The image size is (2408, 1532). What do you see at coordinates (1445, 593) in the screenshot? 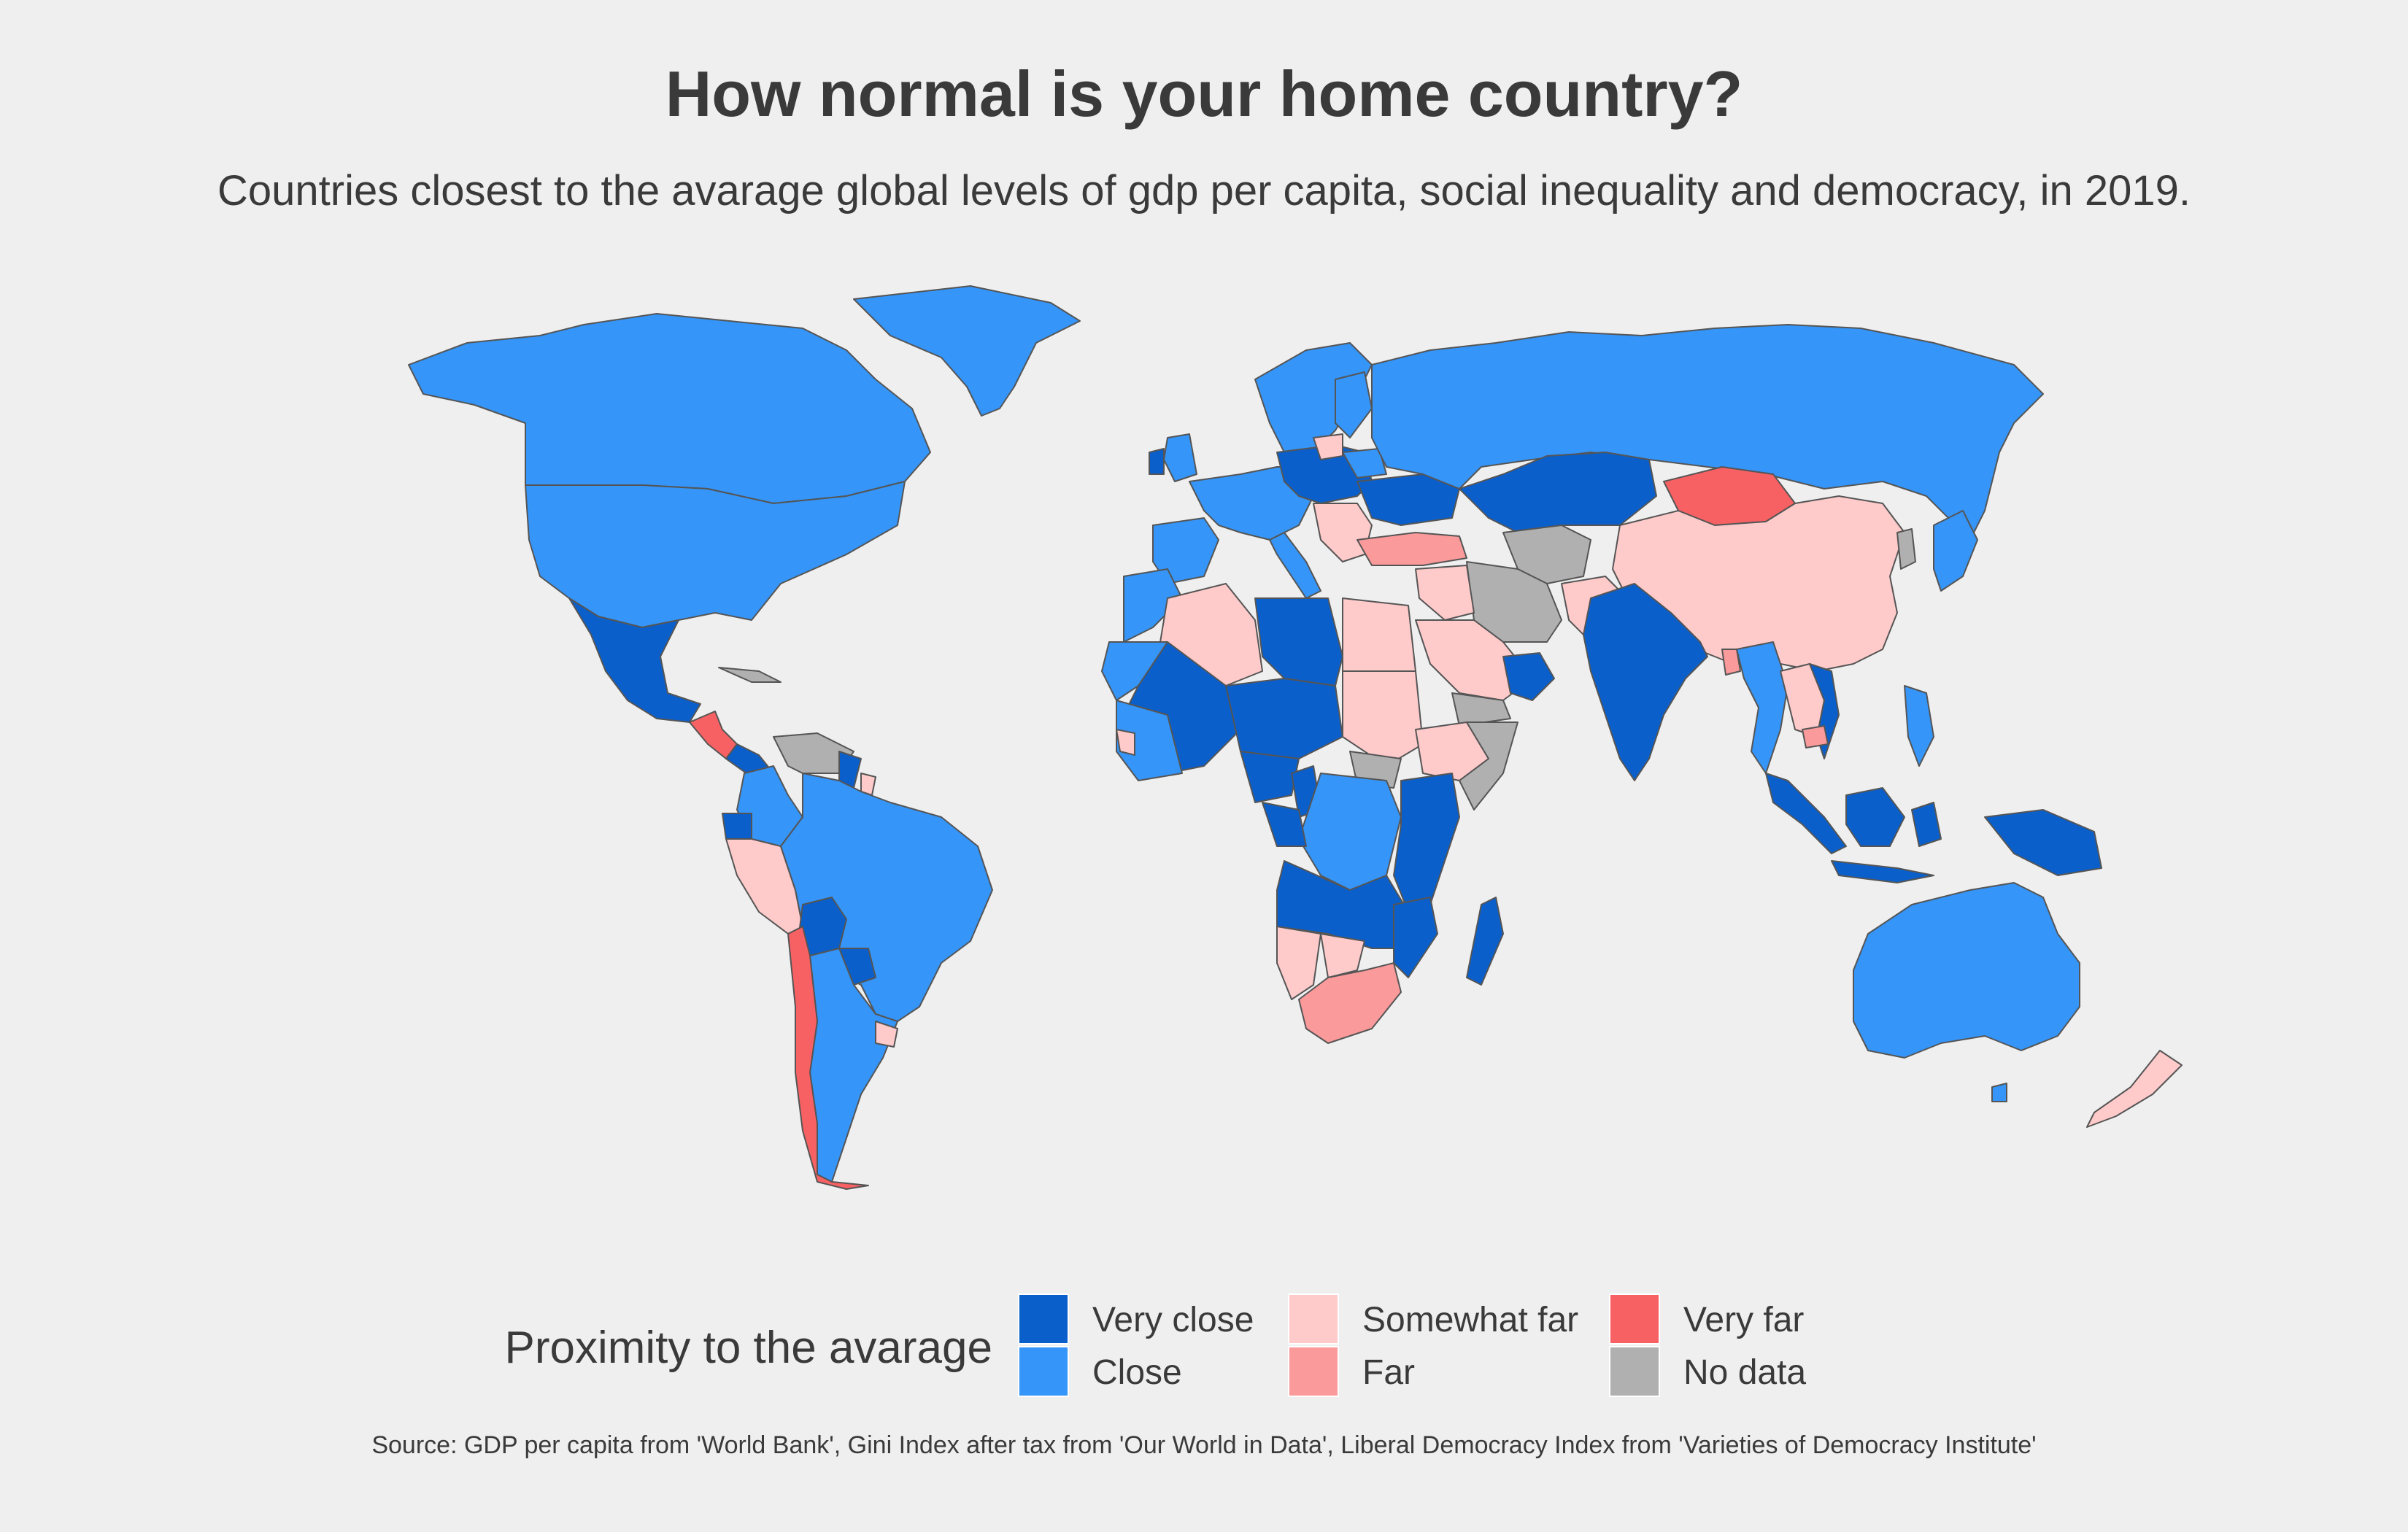
I see `iraq-syria` at bounding box center [1445, 593].